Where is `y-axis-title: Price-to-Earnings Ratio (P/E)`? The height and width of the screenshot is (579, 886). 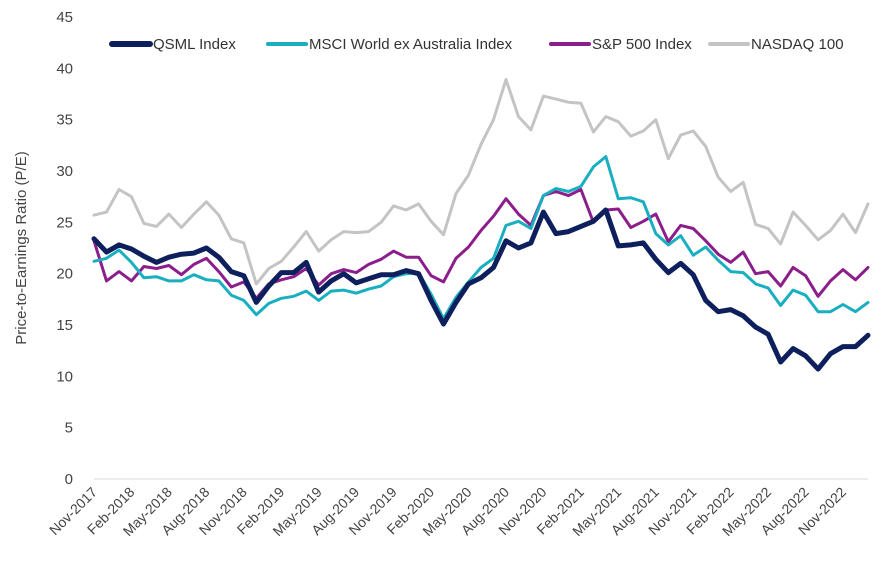
y-axis-title: Price-to-Earnings Ratio (P/E) is located at coordinates (21, 247).